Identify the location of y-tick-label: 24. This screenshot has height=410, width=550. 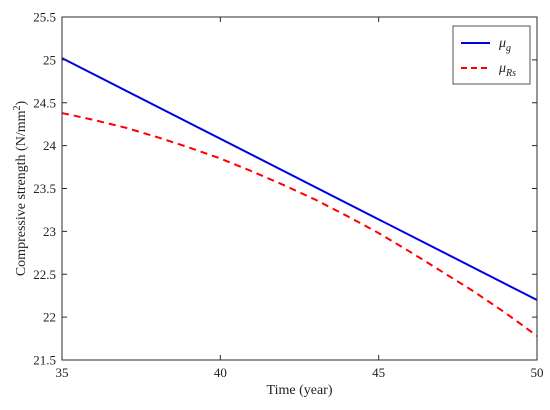
(50, 145).